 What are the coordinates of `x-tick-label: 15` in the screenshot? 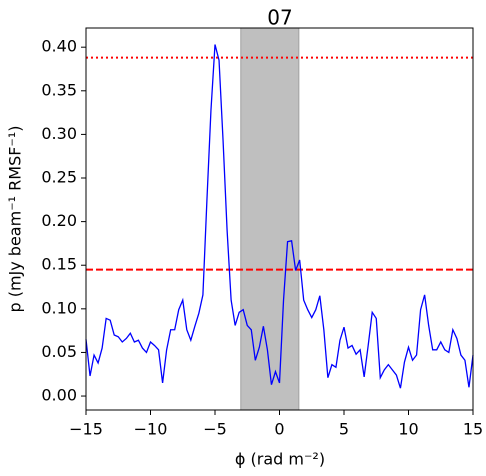 It's located at (473, 429).